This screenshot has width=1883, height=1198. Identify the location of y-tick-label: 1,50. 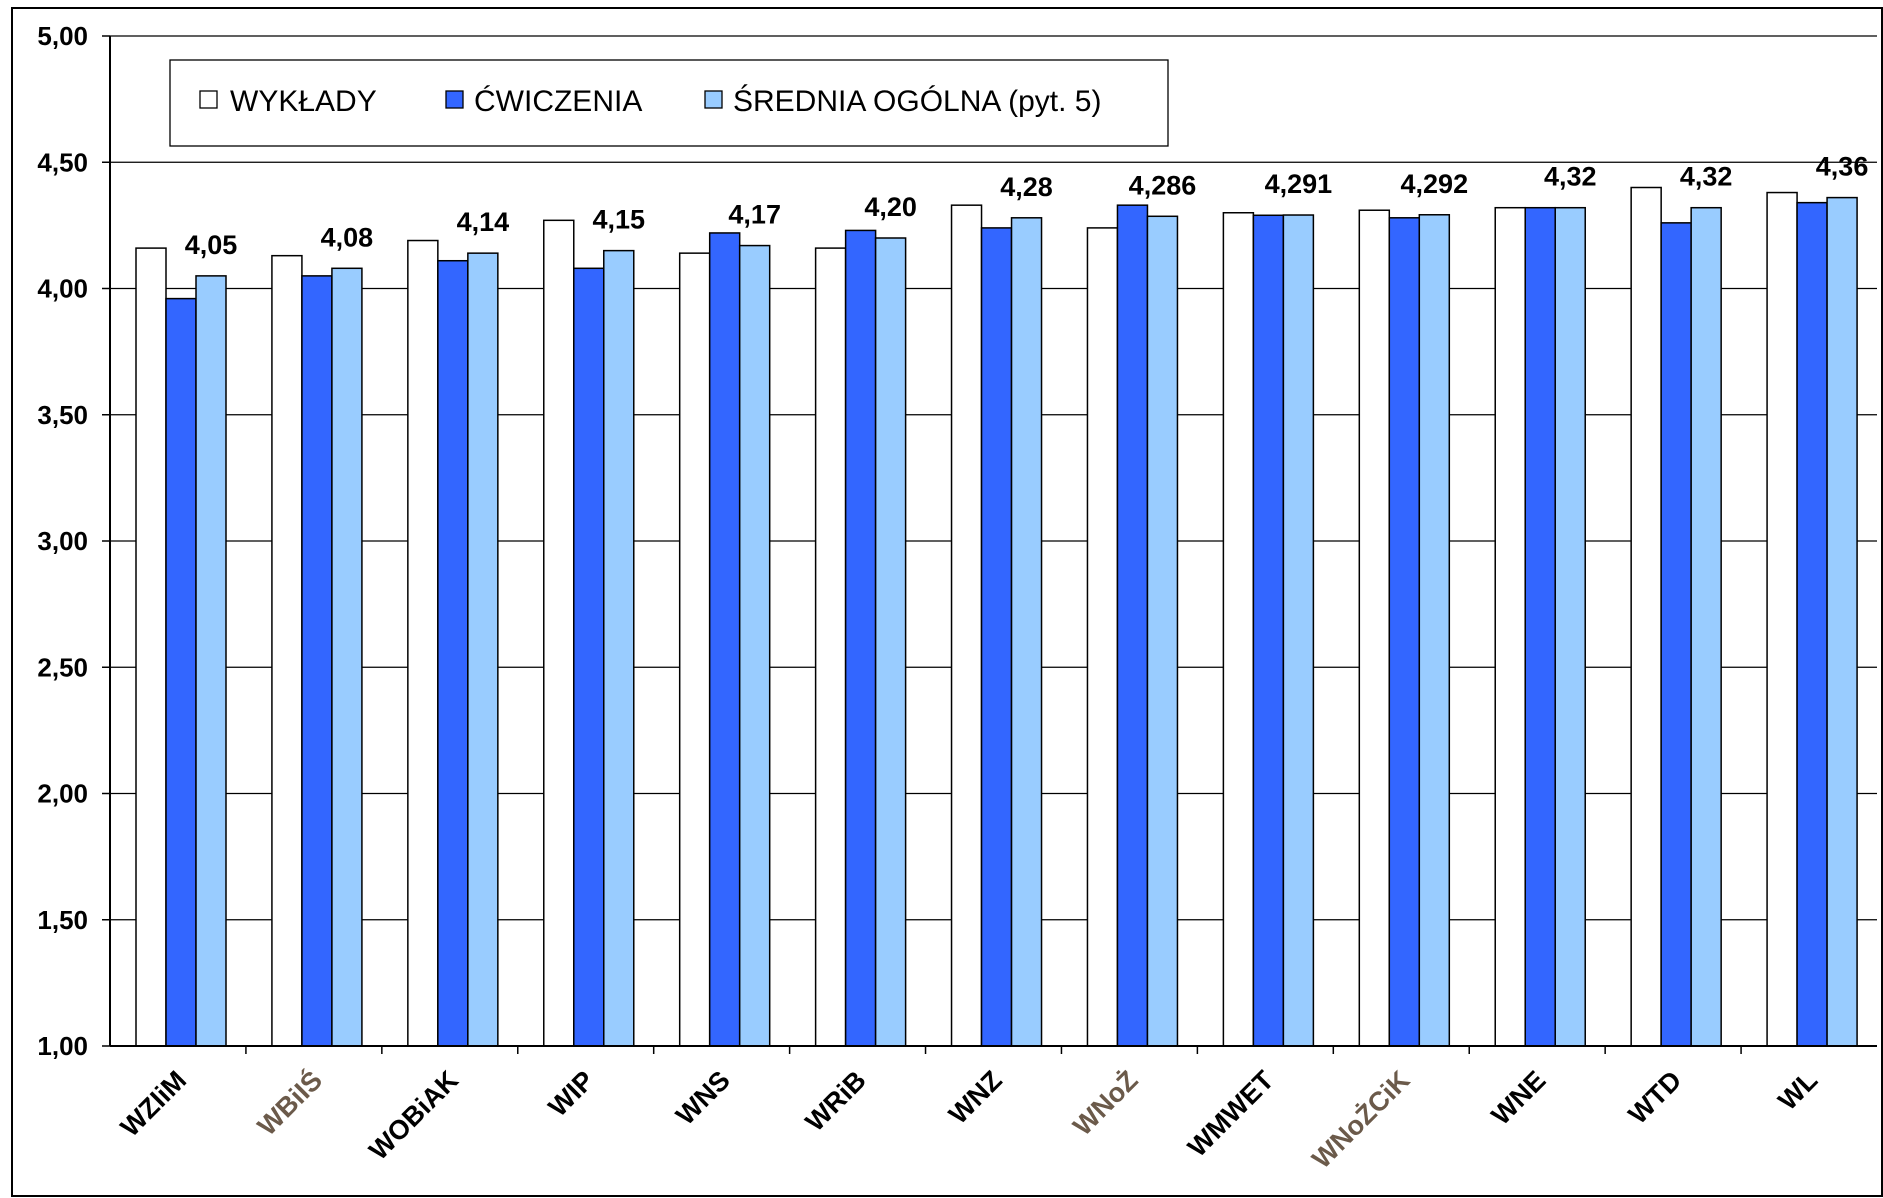
(62, 920).